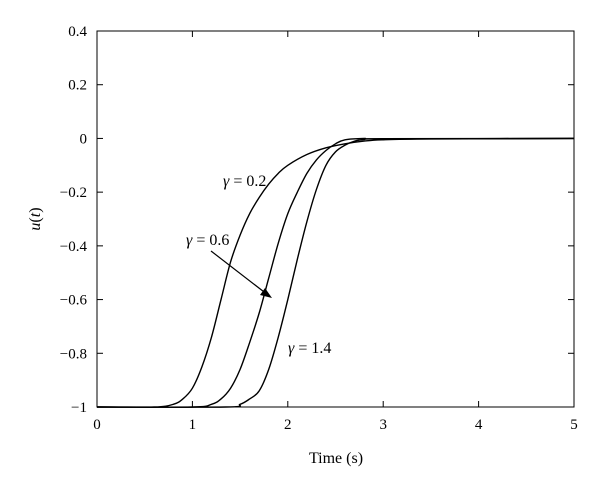 The width and height of the screenshot is (600, 489). What do you see at coordinates (479, 425) in the screenshot?
I see `x-tick-label: 4` at bounding box center [479, 425].